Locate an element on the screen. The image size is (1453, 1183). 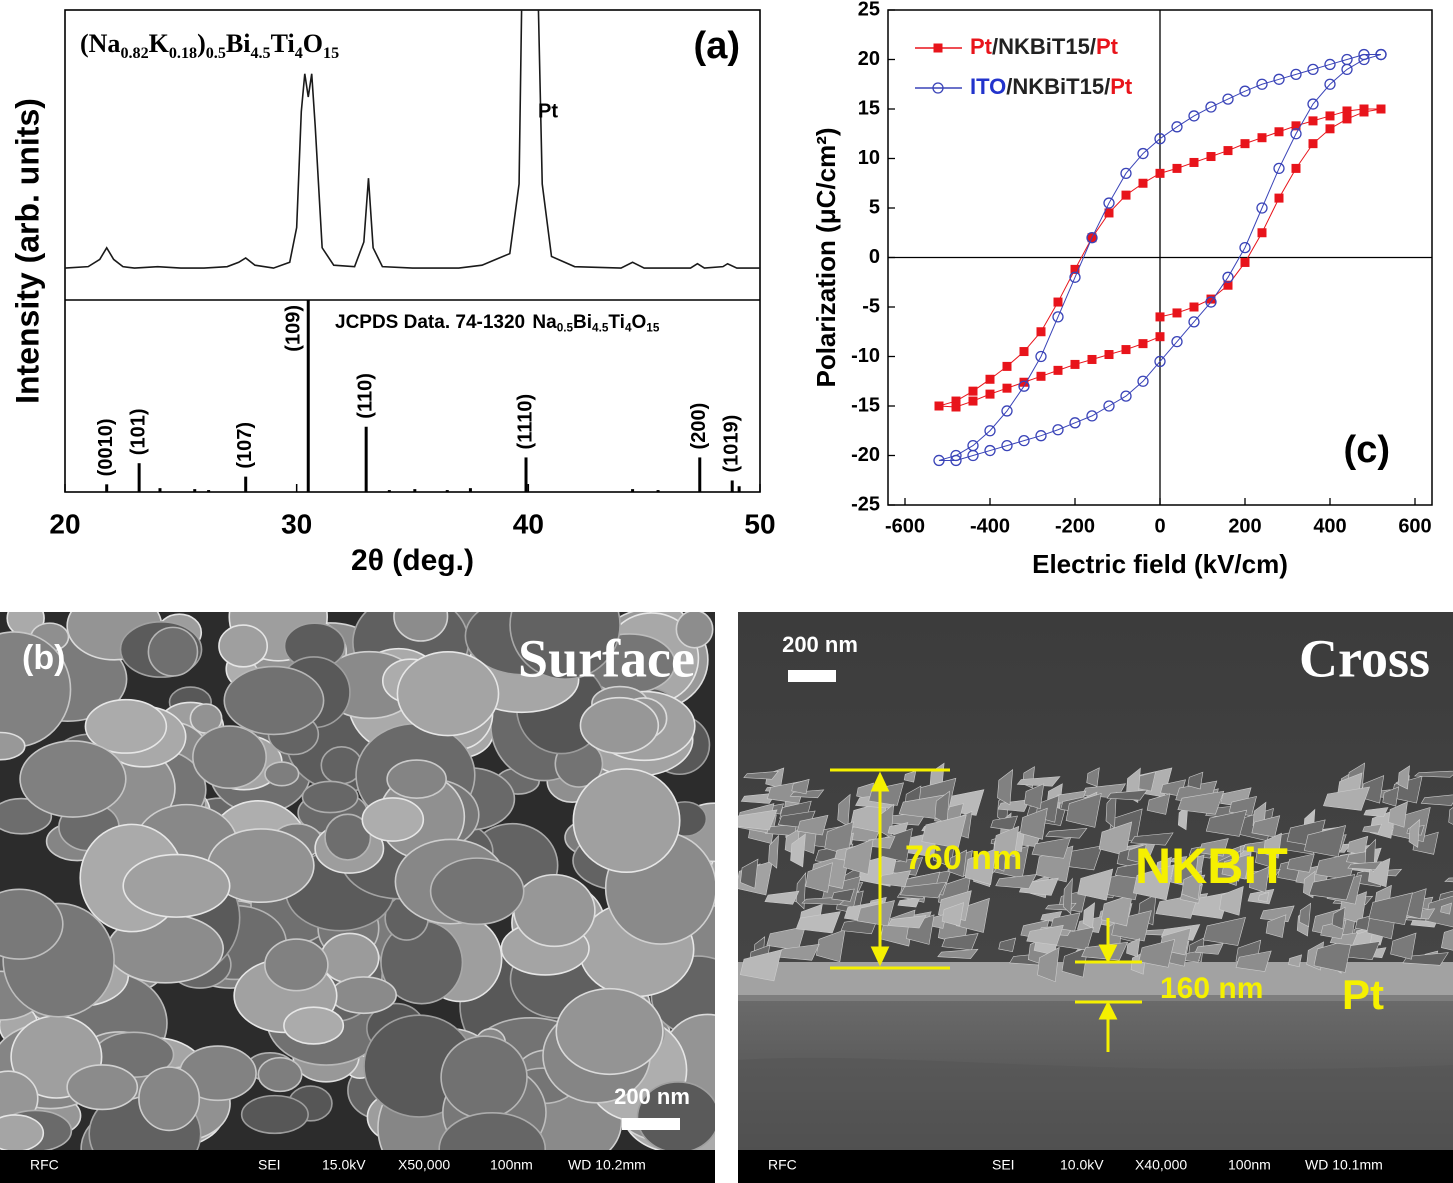
formula: (Na0.82K0.18)0.5Bi4.5Ti4O15 is located at coordinates (209, 45).